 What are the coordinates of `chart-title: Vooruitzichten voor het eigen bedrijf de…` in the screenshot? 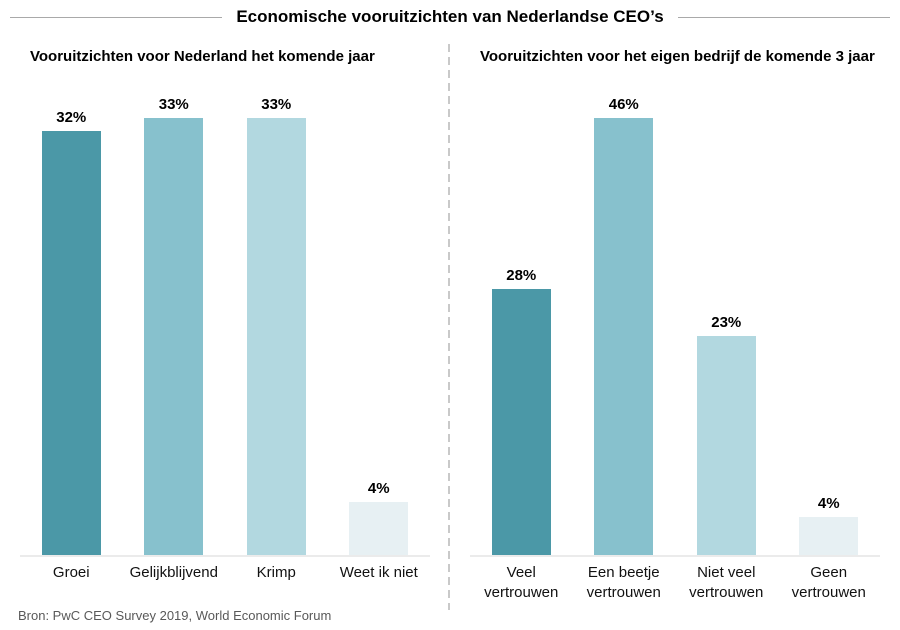 It's located at (677, 56).